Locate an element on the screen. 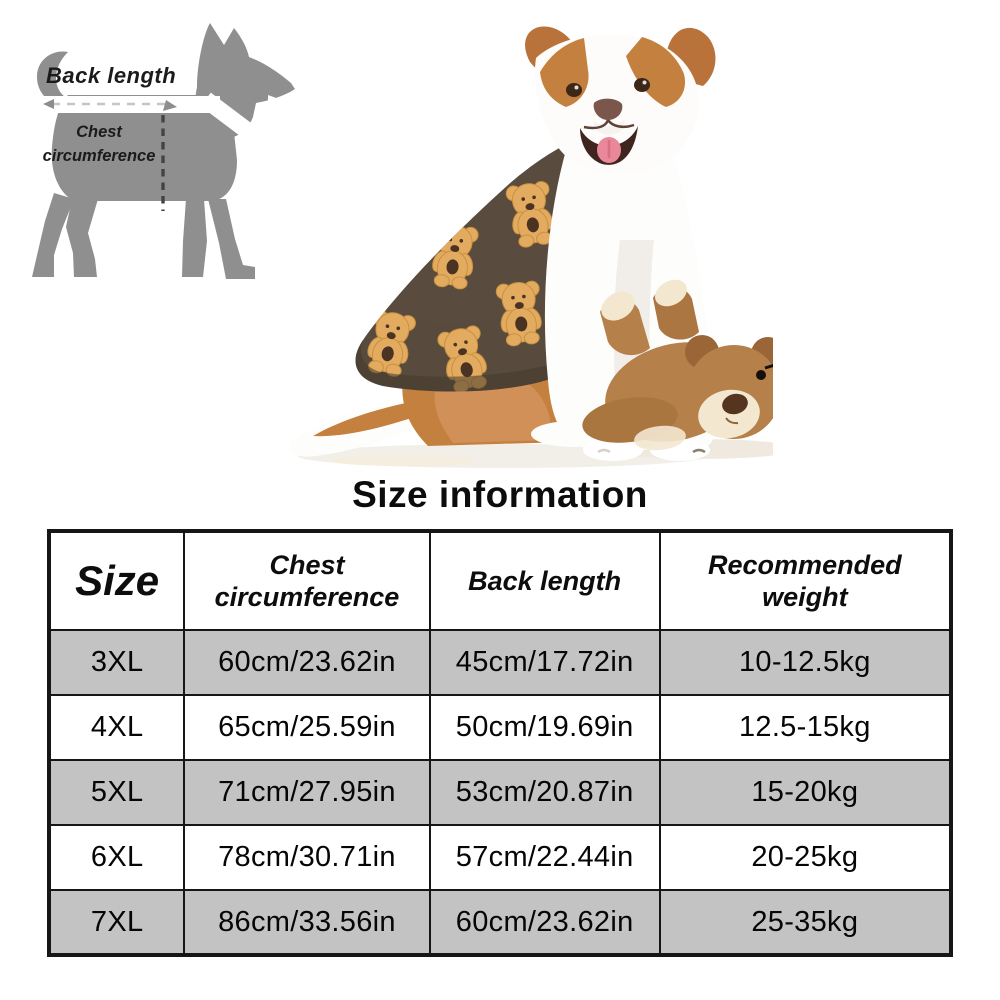 Image resolution: width=1000 pixels, height=1000 pixels. size-cell: 4XL is located at coordinates (116, 727).